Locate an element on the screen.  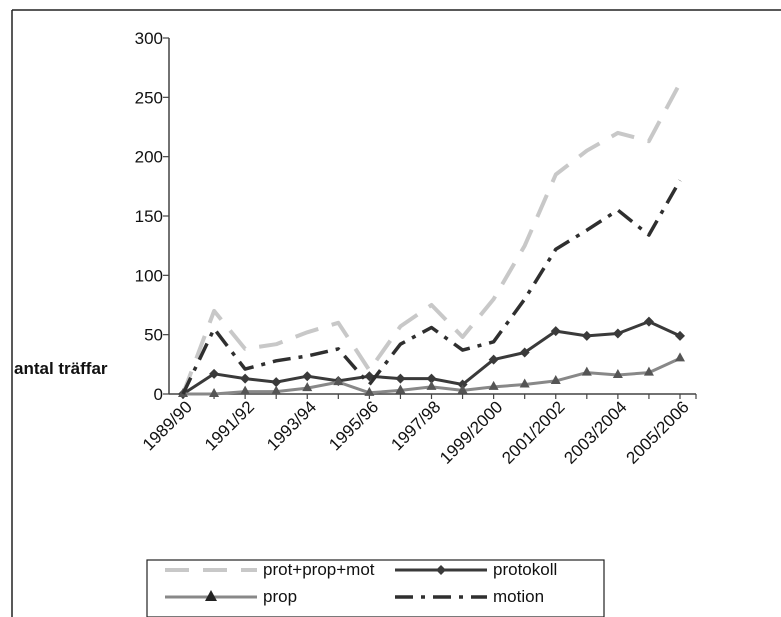
x-tick-label: 1995/96 is located at coordinates (353, 425).